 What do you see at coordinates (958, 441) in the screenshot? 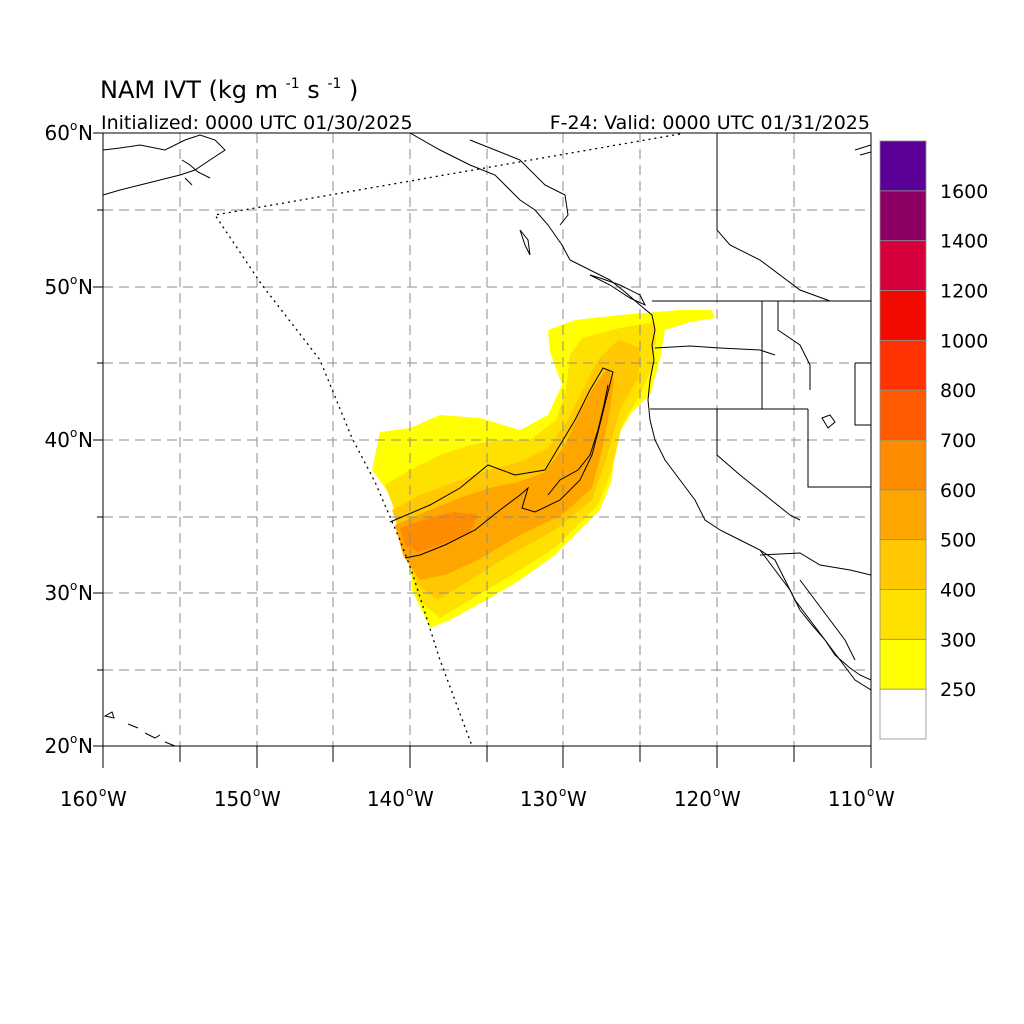
I see `colorbar-label: 700` at bounding box center [958, 441].